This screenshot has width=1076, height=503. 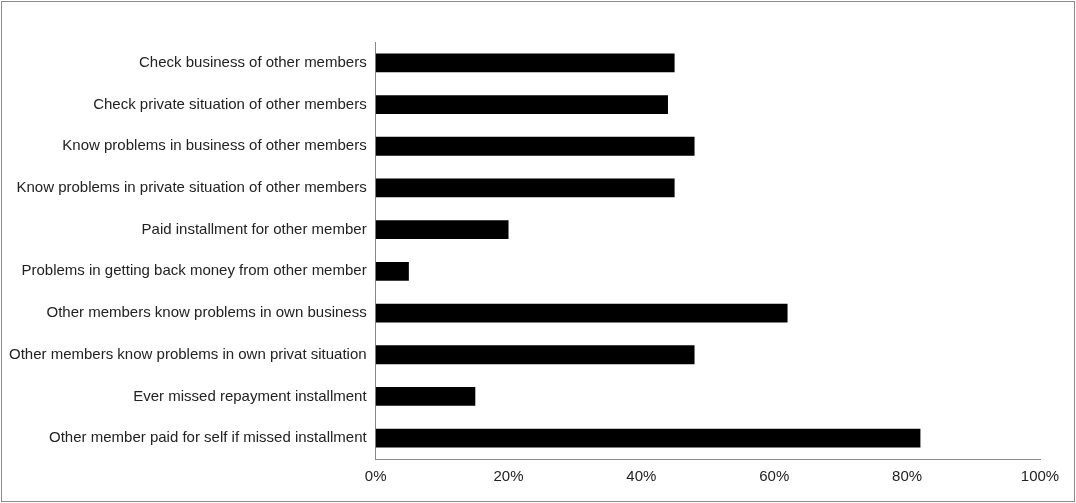 What do you see at coordinates (230, 103) in the screenshot?
I see `y-tick-label: Check private situation of other members` at bounding box center [230, 103].